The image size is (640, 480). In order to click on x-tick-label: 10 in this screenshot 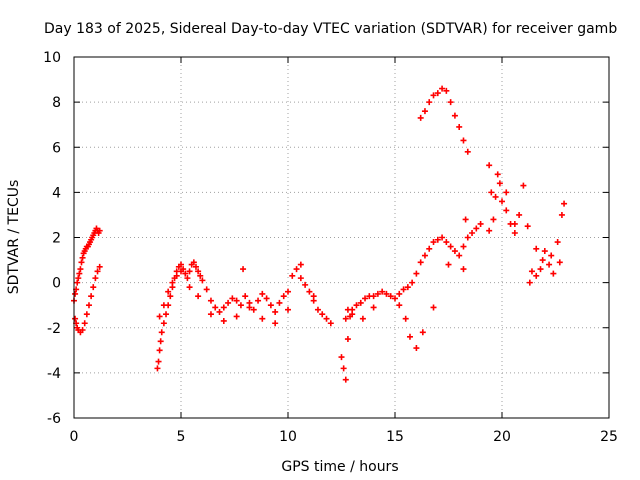, I will do `click(288, 437)`.